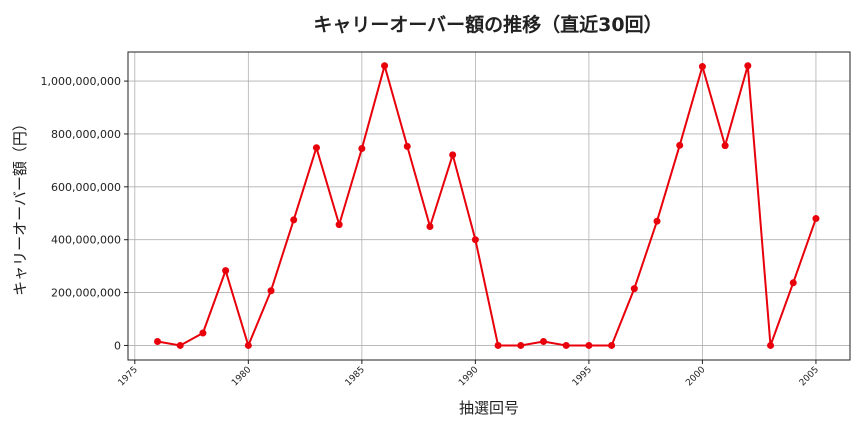 This screenshot has height=432, width=864. I want to click on x-tick-label: 1990, so click(468, 376).